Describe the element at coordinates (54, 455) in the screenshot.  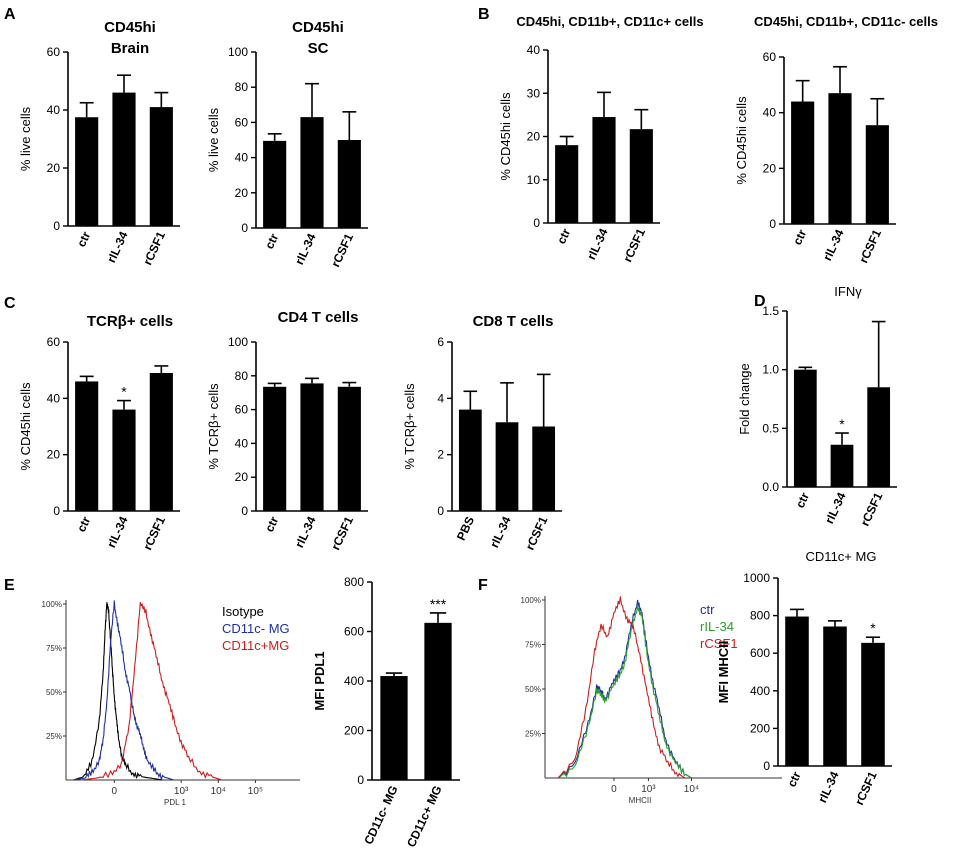
I see `c1-y-tick-label: 20` at that location.